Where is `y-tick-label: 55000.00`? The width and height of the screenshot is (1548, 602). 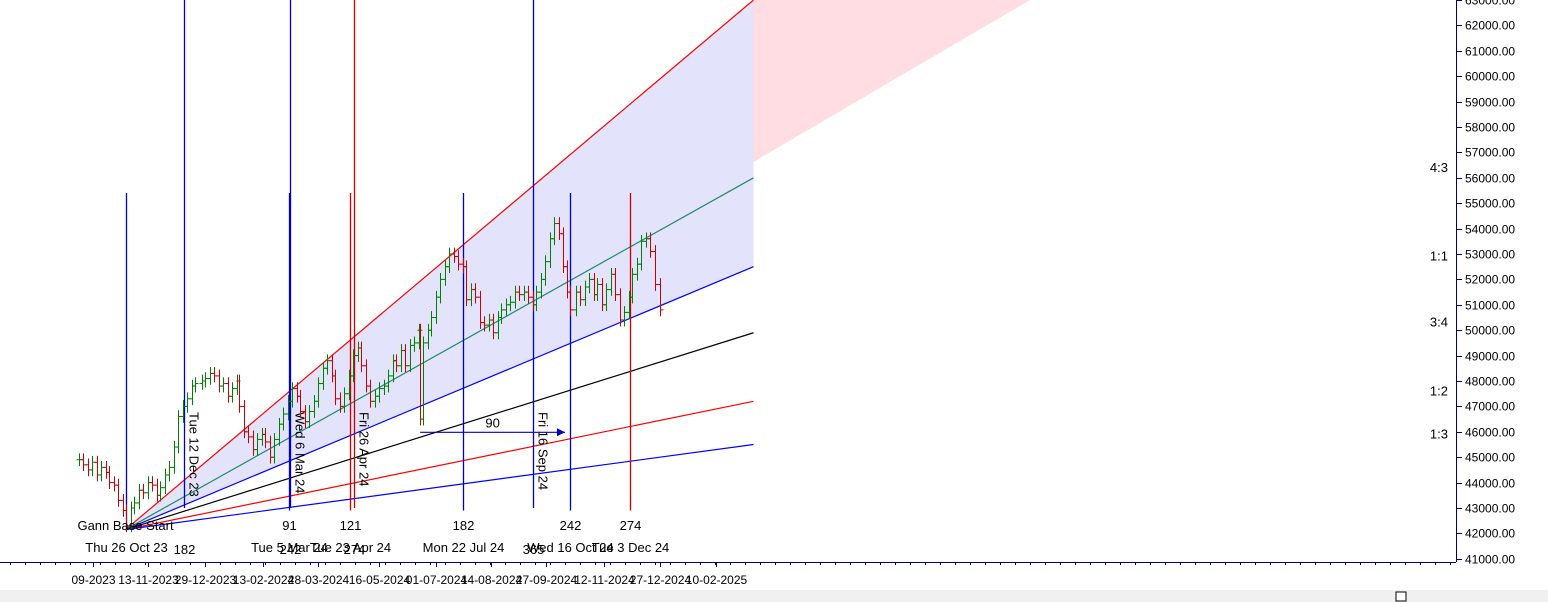 y-tick-label: 55000.00 is located at coordinates (1490, 204).